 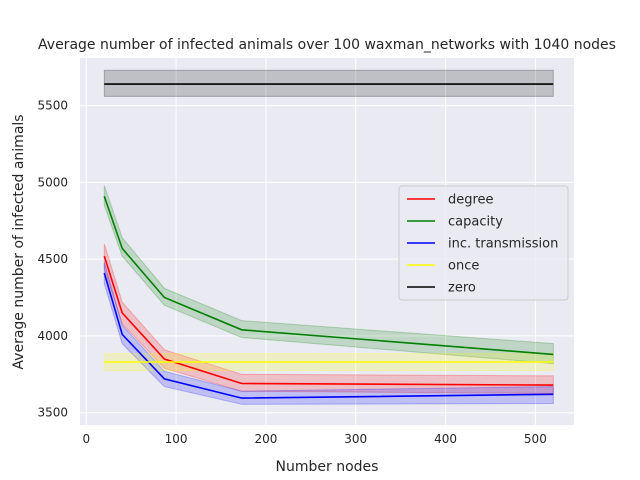 I want to click on y-tick-label: 5000, so click(x=52, y=182).